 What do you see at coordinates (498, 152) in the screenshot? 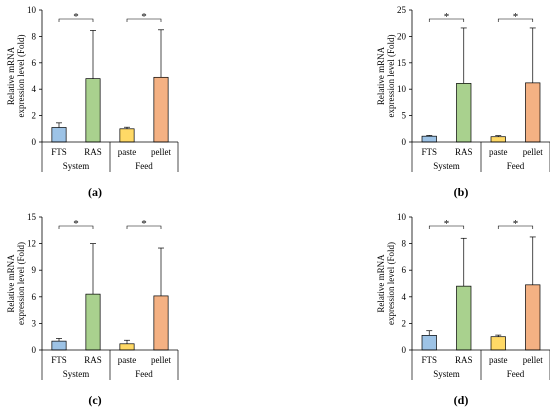
I see `panel-2-category-label: paste` at bounding box center [498, 152].